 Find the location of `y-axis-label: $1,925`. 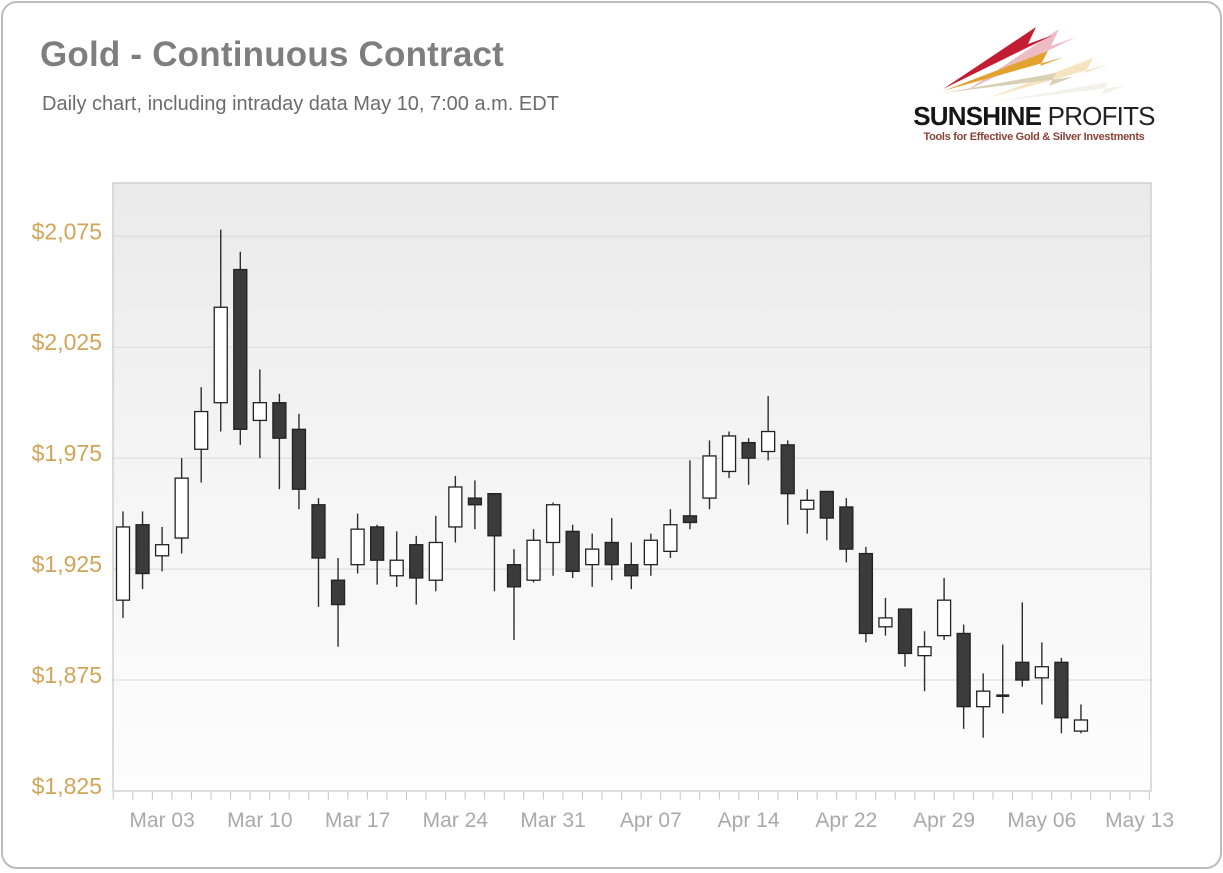

y-axis-label: $1,925 is located at coordinates (67, 564).